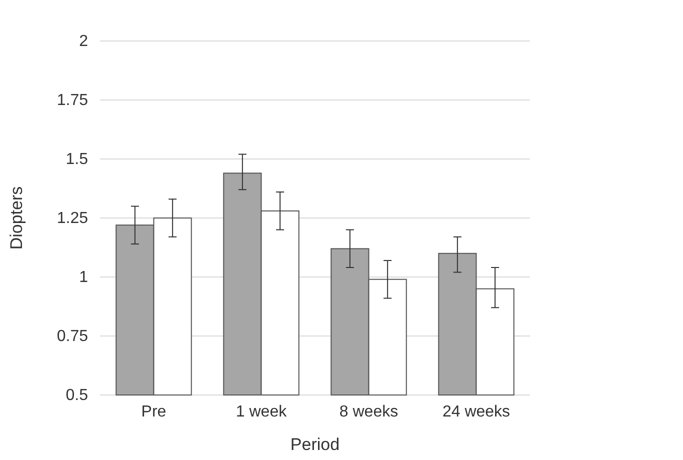 The height and width of the screenshot is (460, 683). What do you see at coordinates (315, 444) in the screenshot?
I see `x-axis-title: Period` at bounding box center [315, 444].